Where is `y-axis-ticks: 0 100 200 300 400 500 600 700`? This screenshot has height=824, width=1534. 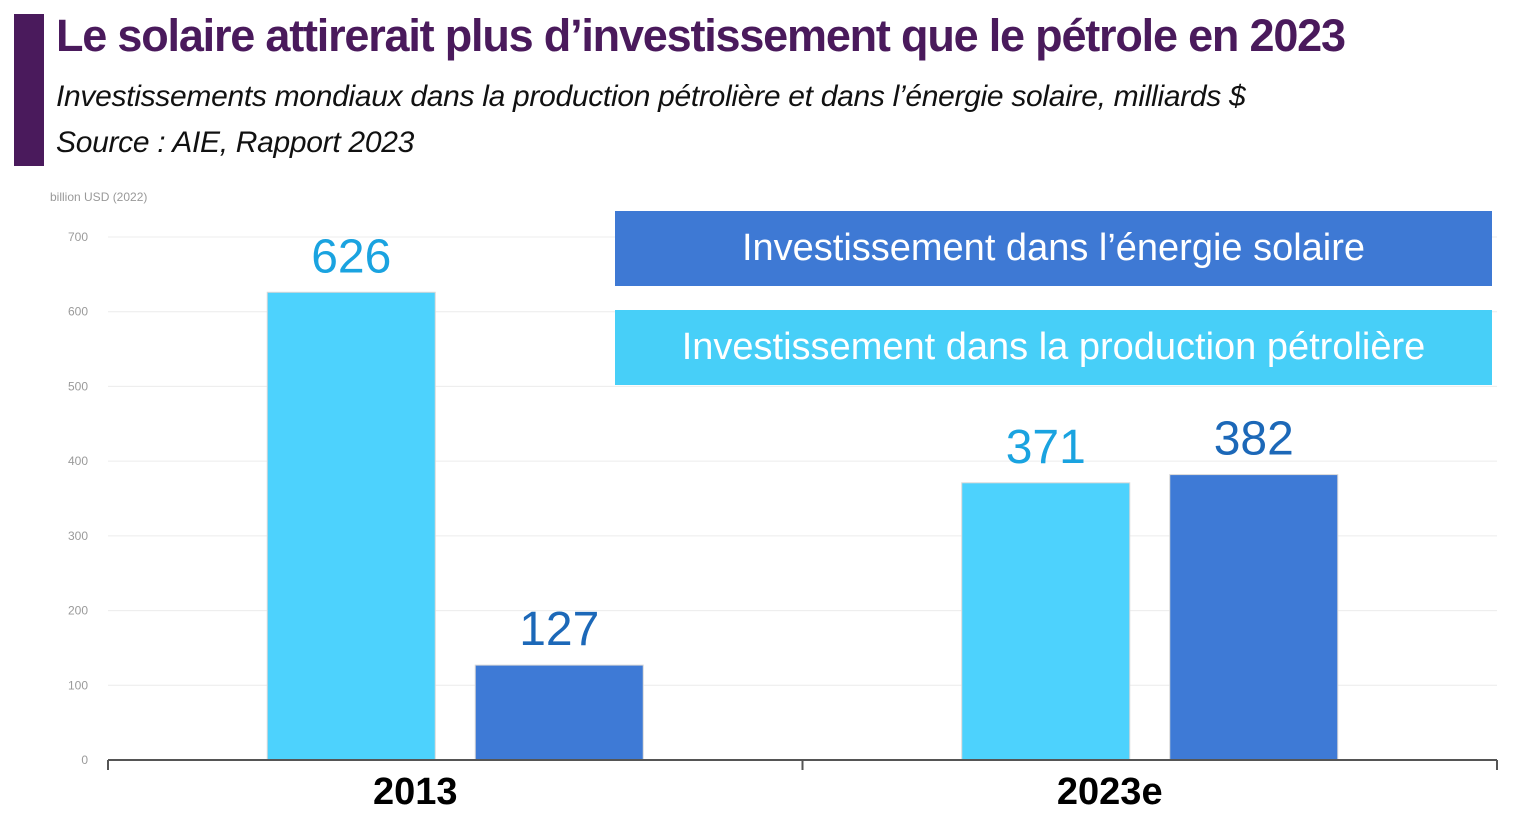
y-axis-ticks: 0 100 200 300 400 500 600 700 is located at coordinates (78, 498).